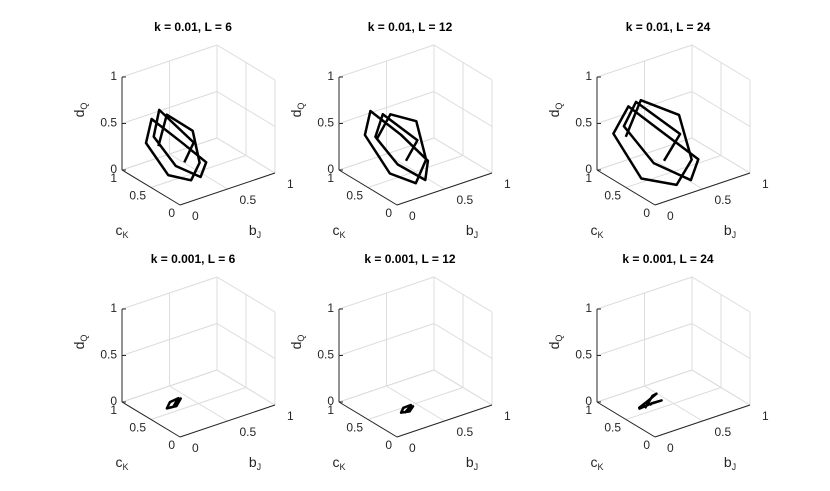  I want to click on subplot-title: k = 0.001, L = 12, so click(410, 259).